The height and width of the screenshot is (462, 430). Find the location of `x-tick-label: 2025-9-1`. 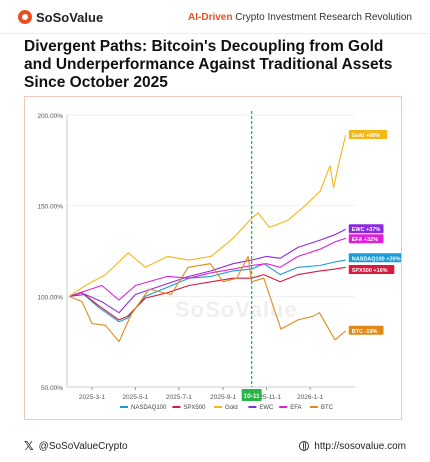

x-tick-label: 2025-9-1 is located at coordinates (223, 397).